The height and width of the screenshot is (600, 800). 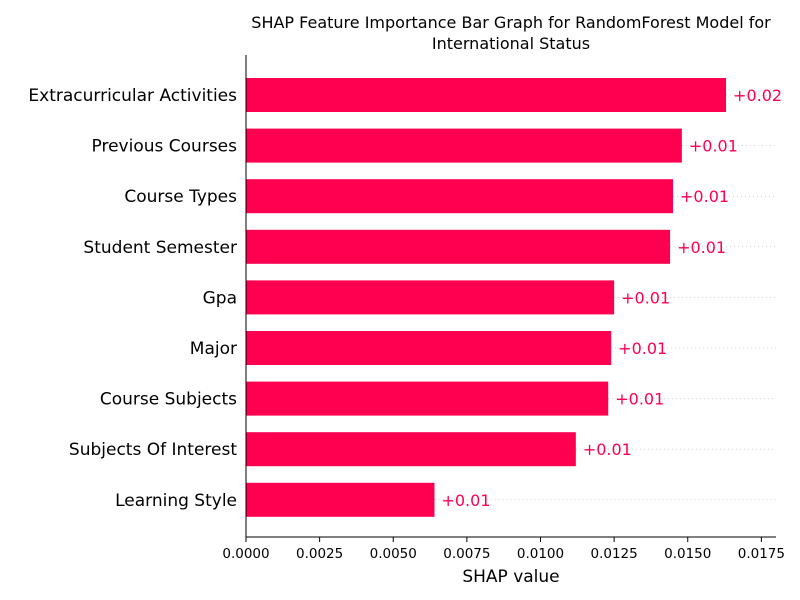 What do you see at coordinates (540, 554) in the screenshot?
I see `x-tick-label: 0.0100` at bounding box center [540, 554].